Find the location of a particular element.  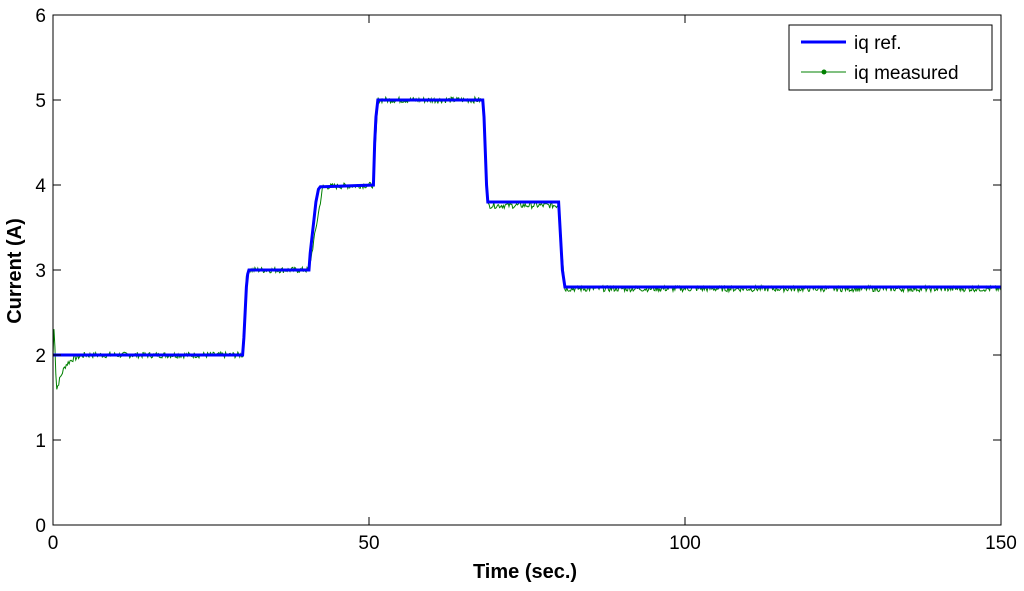

legend: iq ref. iq measured is located at coordinates (890, 57).